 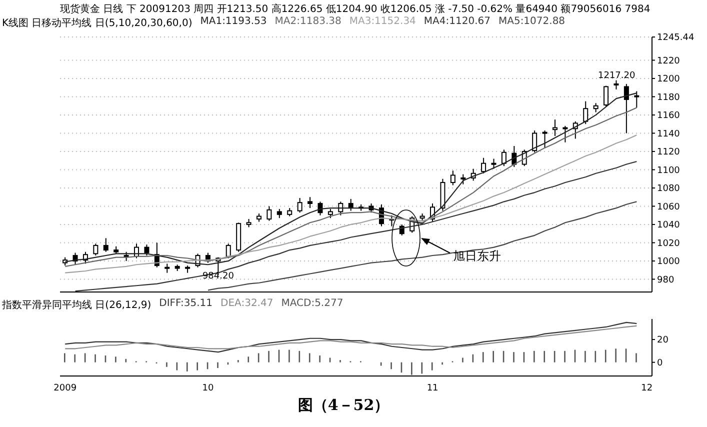 What do you see at coordinates (663, 341) in the screenshot?
I see `y-tick-label: 20` at bounding box center [663, 341].